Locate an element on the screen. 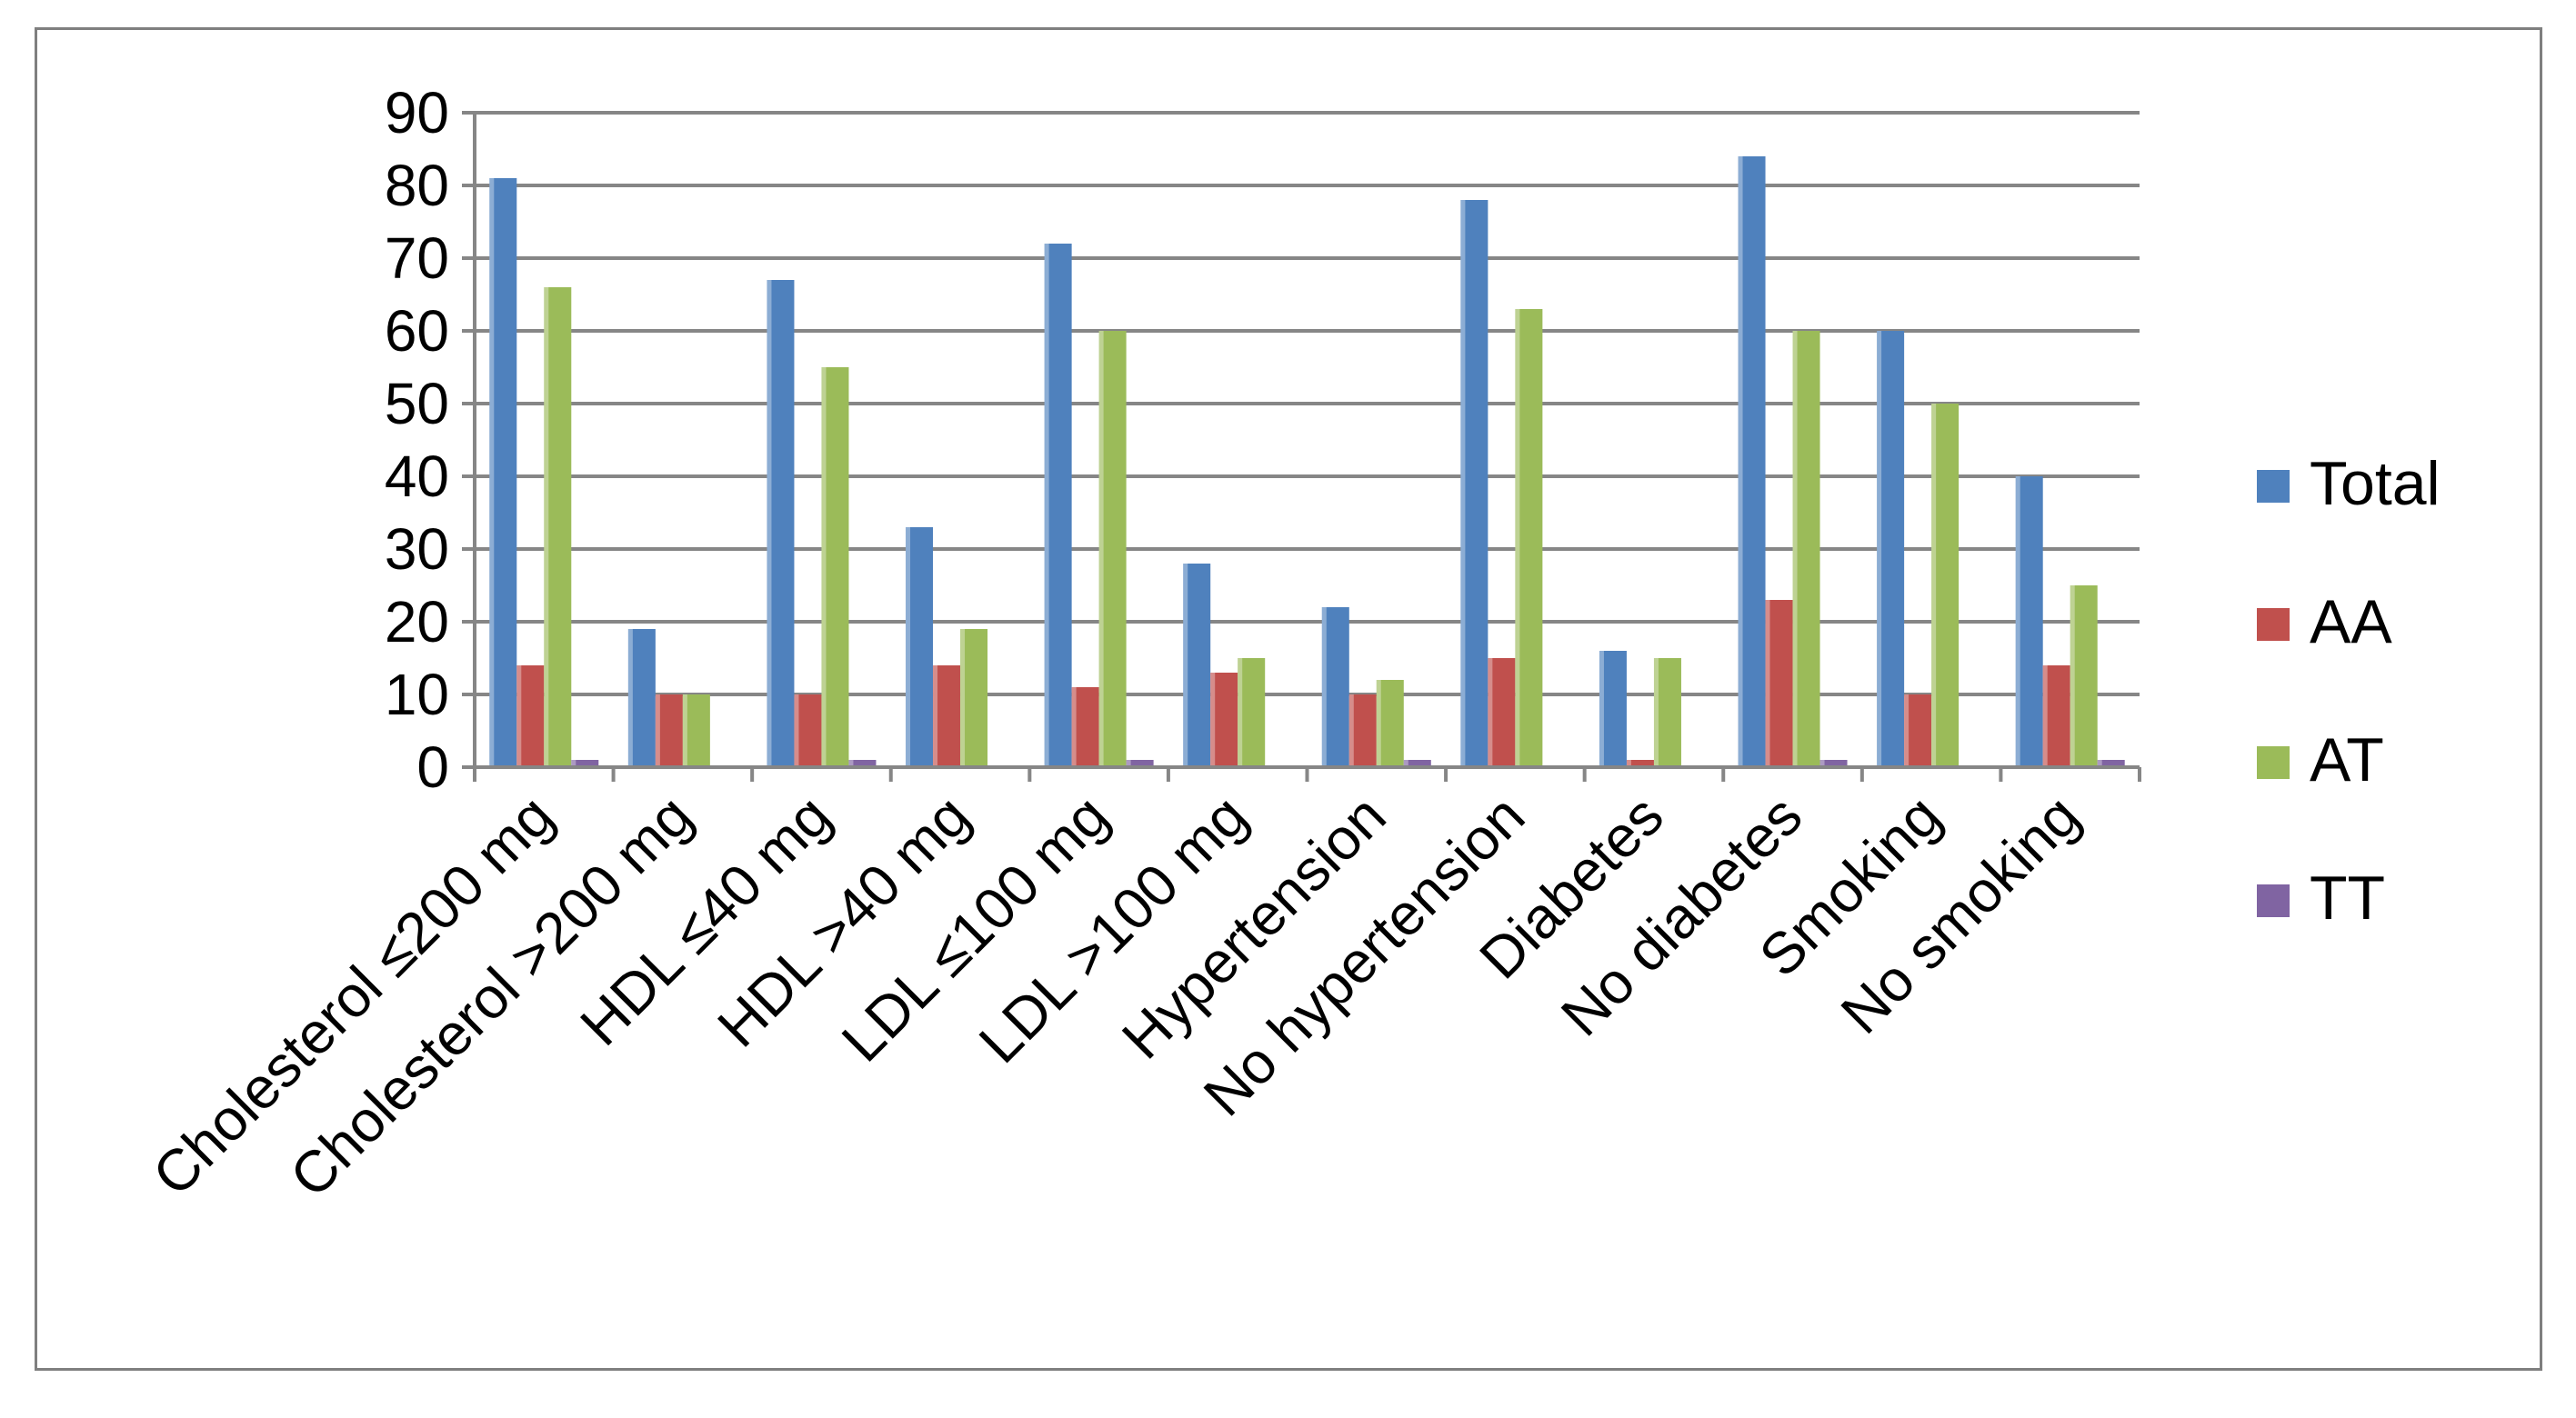 This screenshot has width=2576, height=1418. legend-label-tt: TT is located at coordinates (2347, 898).